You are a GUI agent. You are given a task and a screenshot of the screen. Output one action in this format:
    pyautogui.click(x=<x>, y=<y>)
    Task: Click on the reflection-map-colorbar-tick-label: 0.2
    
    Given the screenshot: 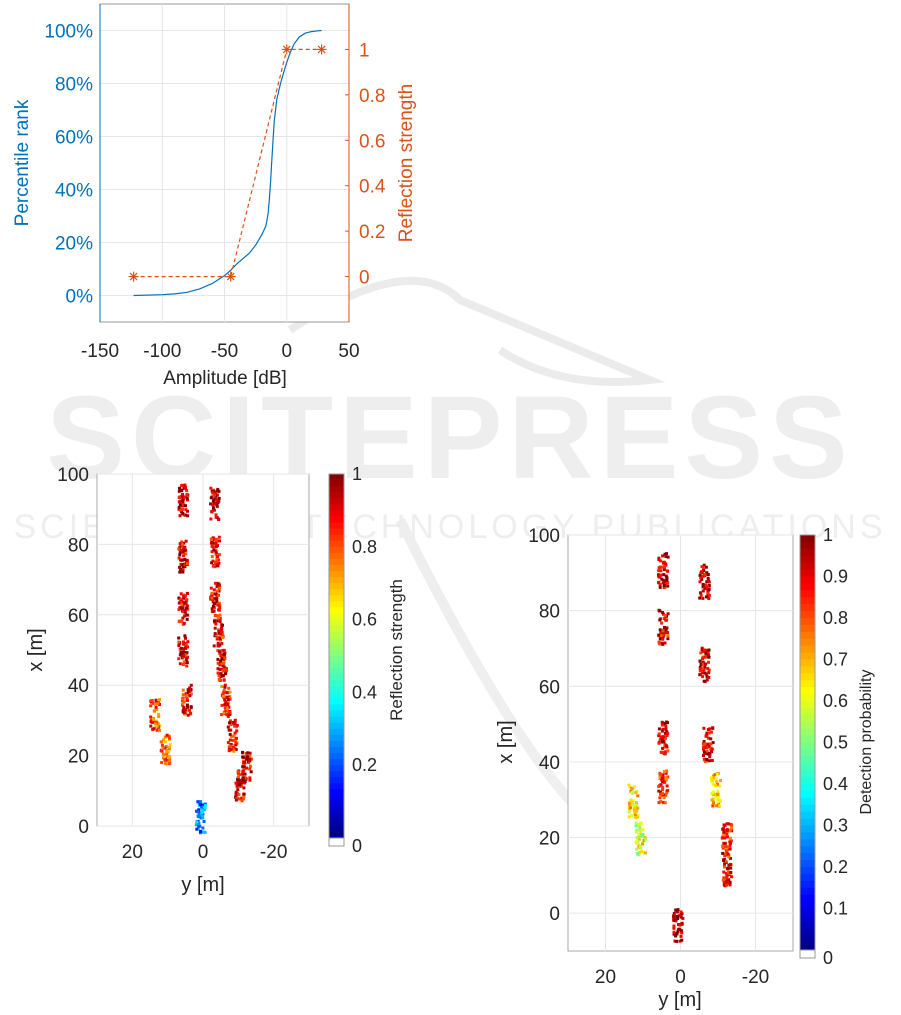 What is the action you would take?
    pyautogui.click(x=364, y=765)
    